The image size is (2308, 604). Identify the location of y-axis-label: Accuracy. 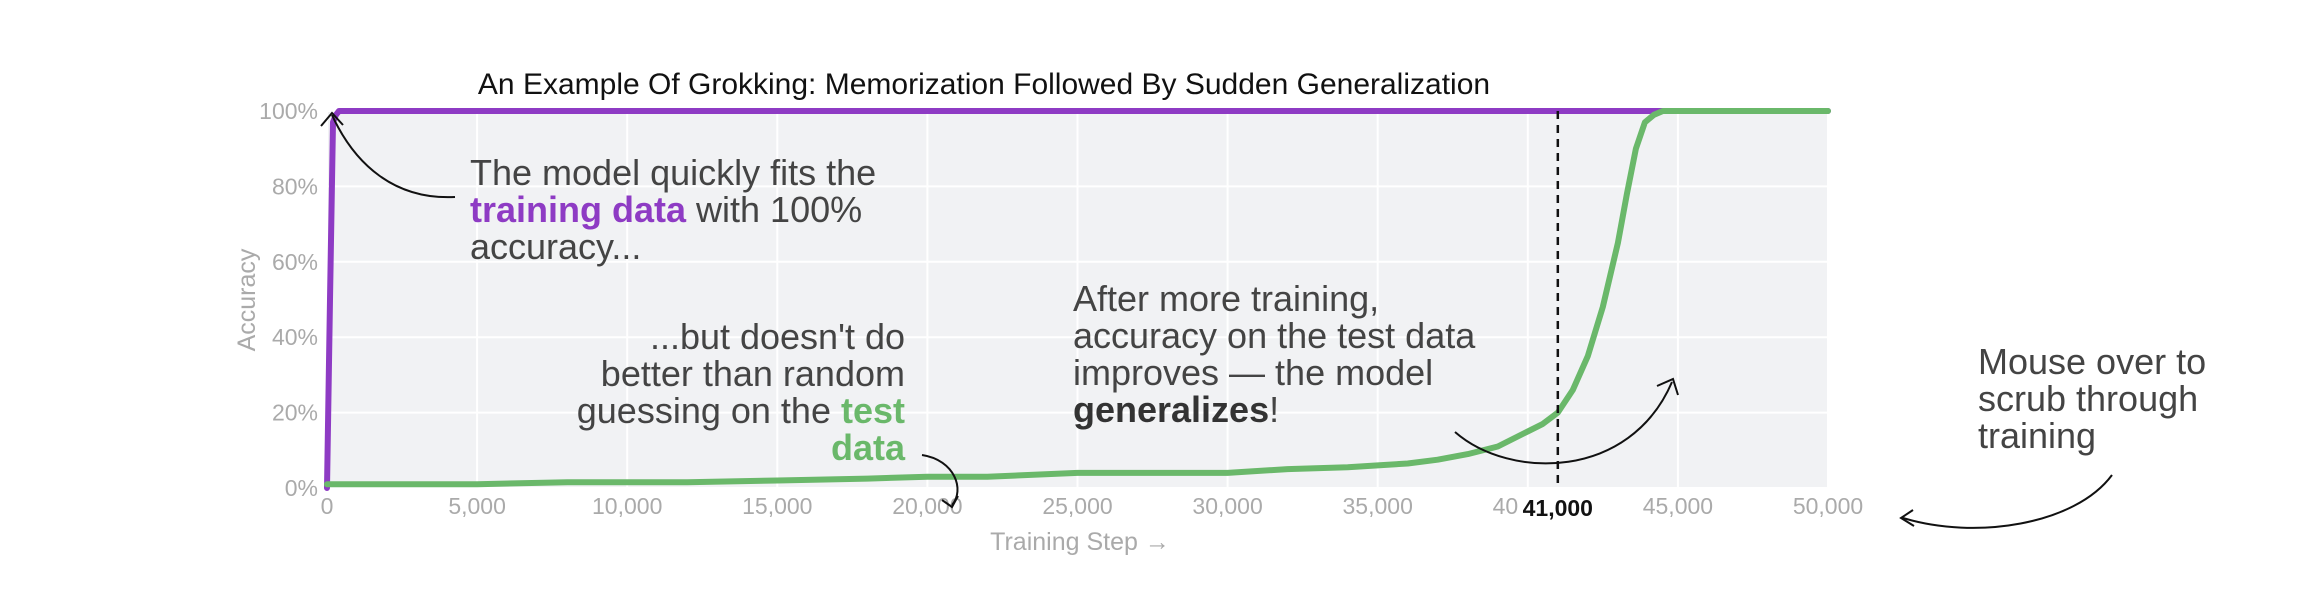
(247, 299).